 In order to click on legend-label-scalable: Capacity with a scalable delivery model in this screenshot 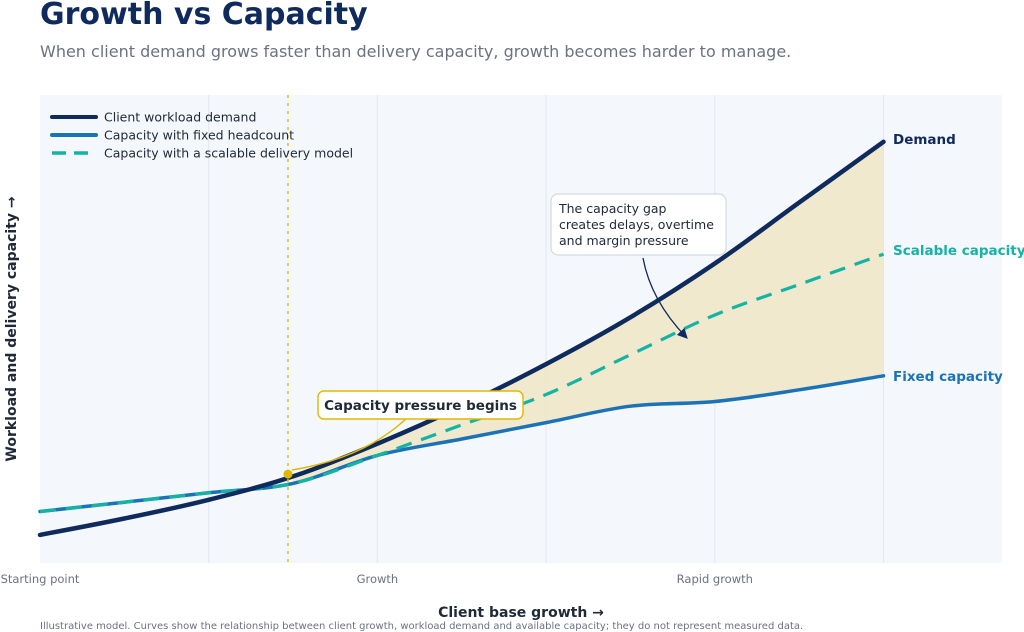, I will do `click(228, 153)`.